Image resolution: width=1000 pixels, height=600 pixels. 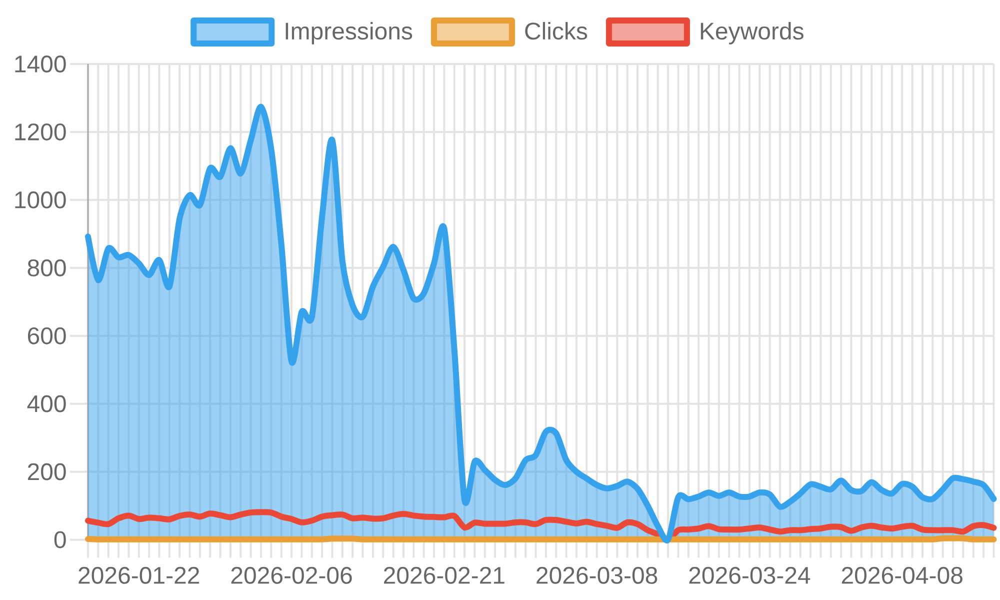 What do you see at coordinates (47, 471) in the screenshot?
I see `y-tick-label: 200` at bounding box center [47, 471].